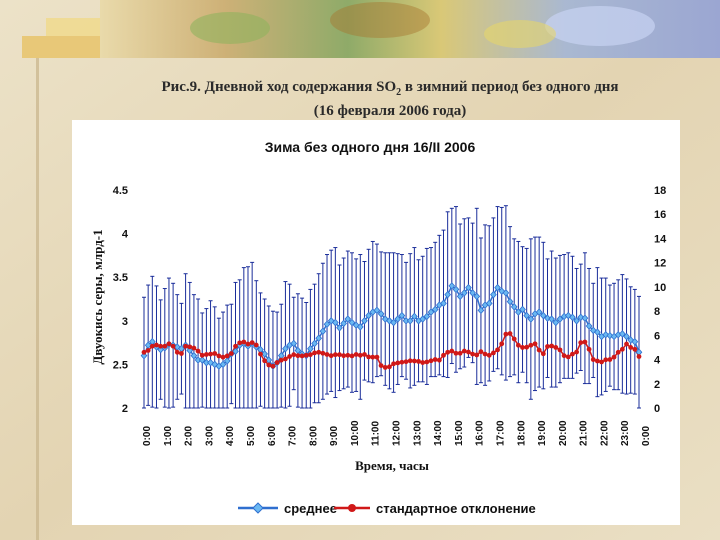 This screenshot has width=720, height=540. I want to click on x-tick-label: 6:00, so click(272, 436).